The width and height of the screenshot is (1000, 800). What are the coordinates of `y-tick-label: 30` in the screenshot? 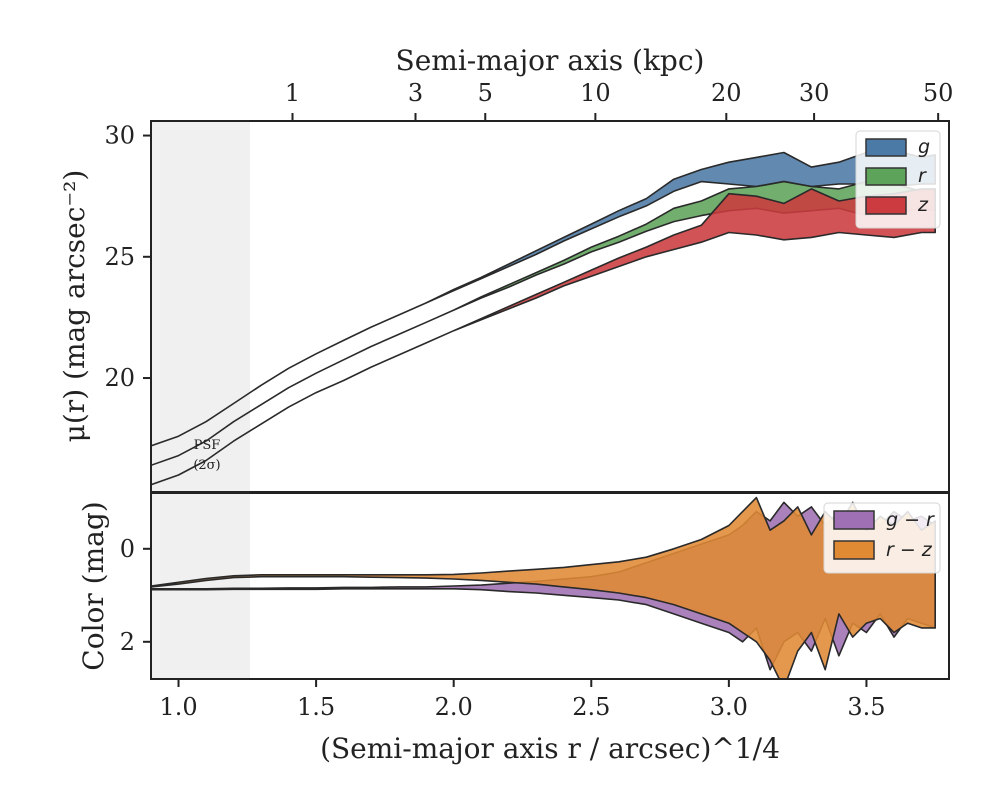 It's located at (119, 136).